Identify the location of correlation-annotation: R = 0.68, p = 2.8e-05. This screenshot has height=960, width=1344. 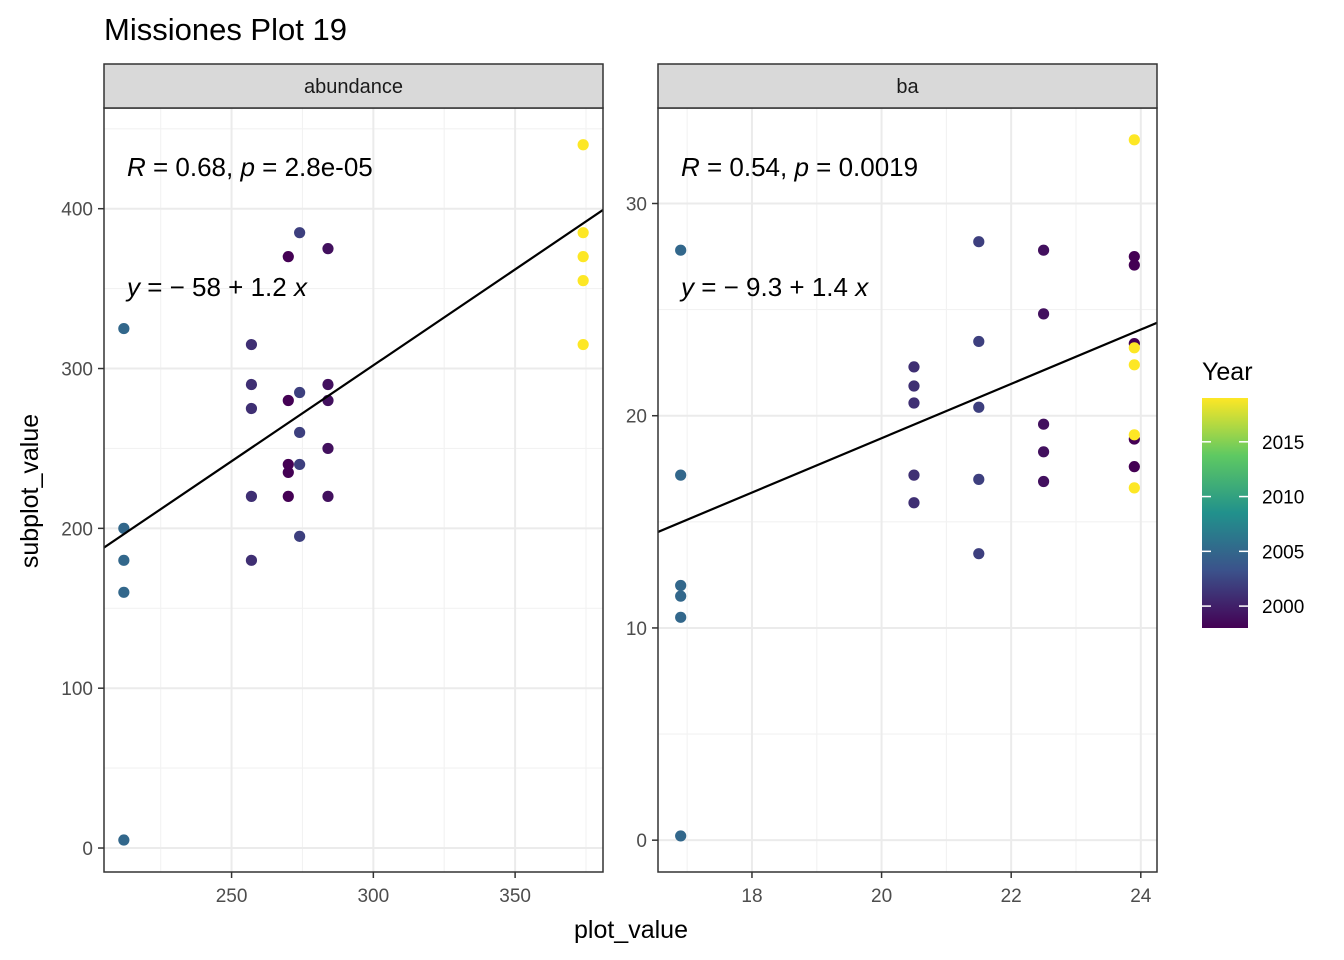
(250, 167).